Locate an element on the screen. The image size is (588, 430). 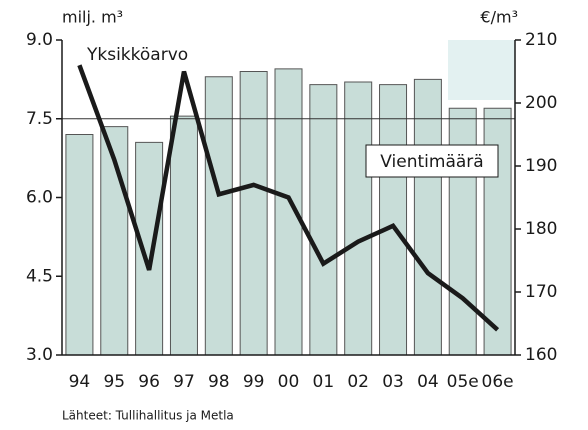
y-tick-label: 6.0 is located at coordinates (39, 198).